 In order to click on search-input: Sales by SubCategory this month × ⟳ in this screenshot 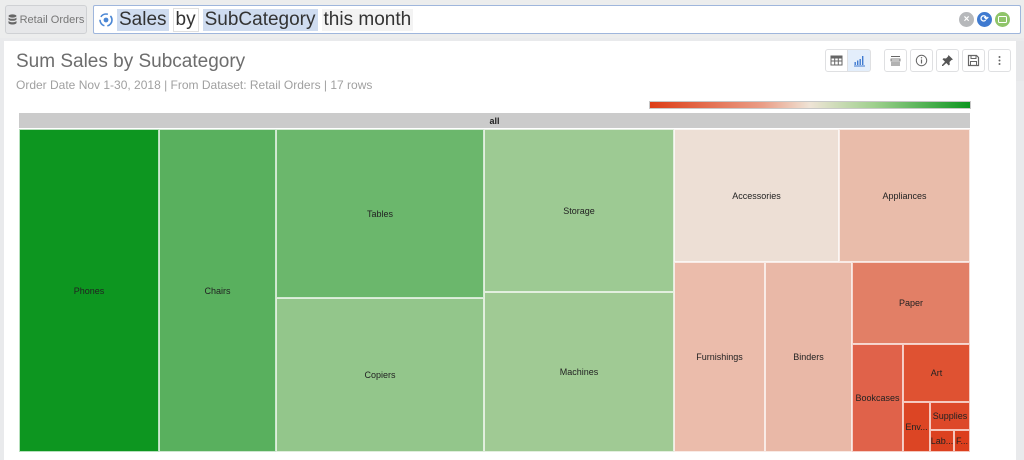, I will do `click(557, 19)`.